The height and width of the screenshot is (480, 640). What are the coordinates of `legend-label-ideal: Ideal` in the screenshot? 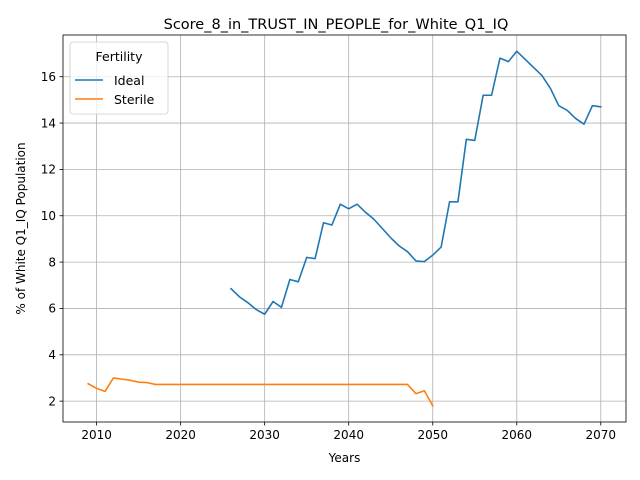 It's located at (129, 80).